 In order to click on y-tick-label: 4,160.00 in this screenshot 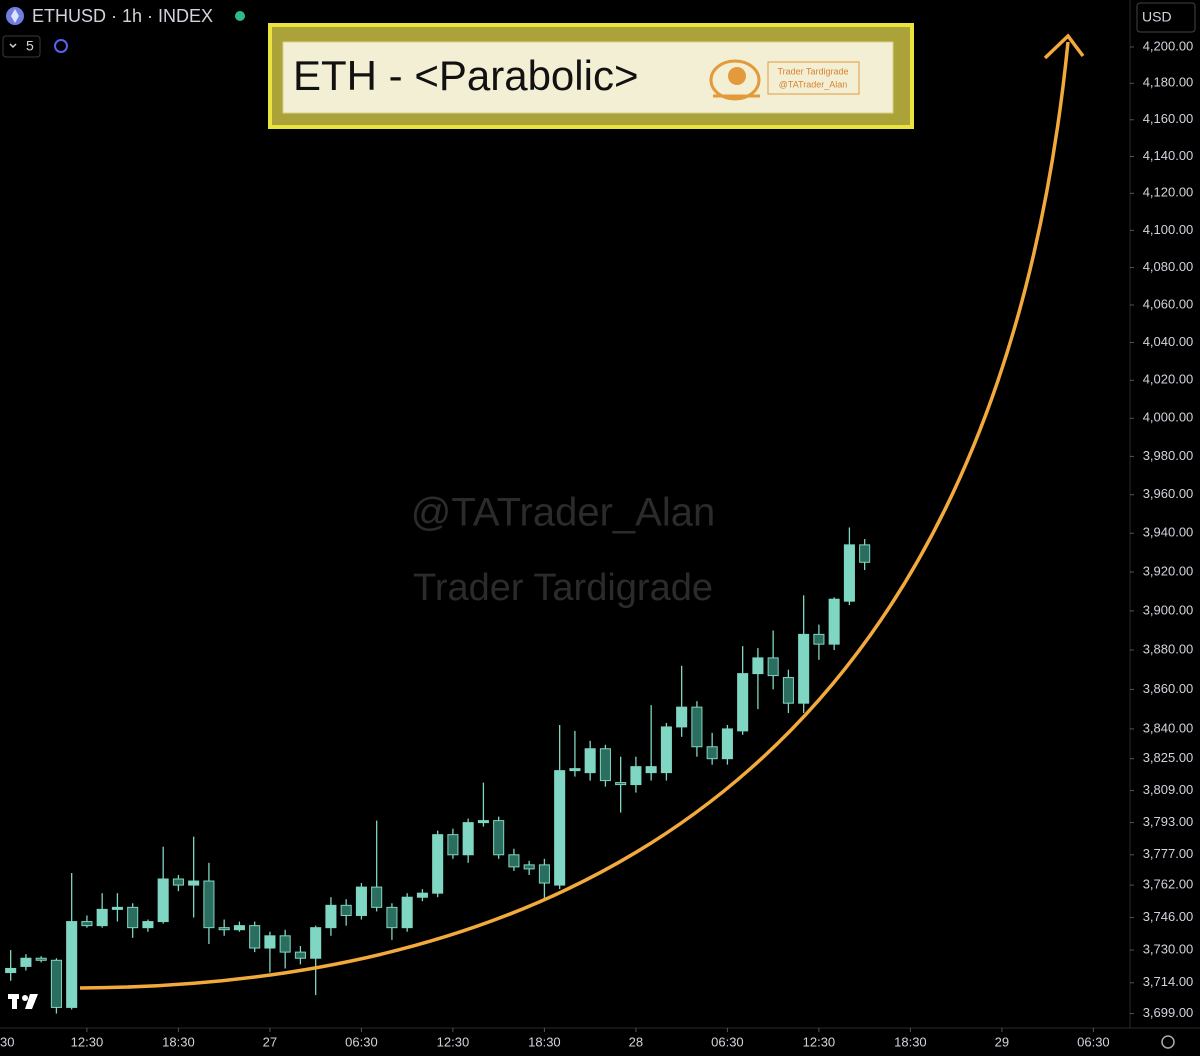, I will do `click(1168, 118)`.